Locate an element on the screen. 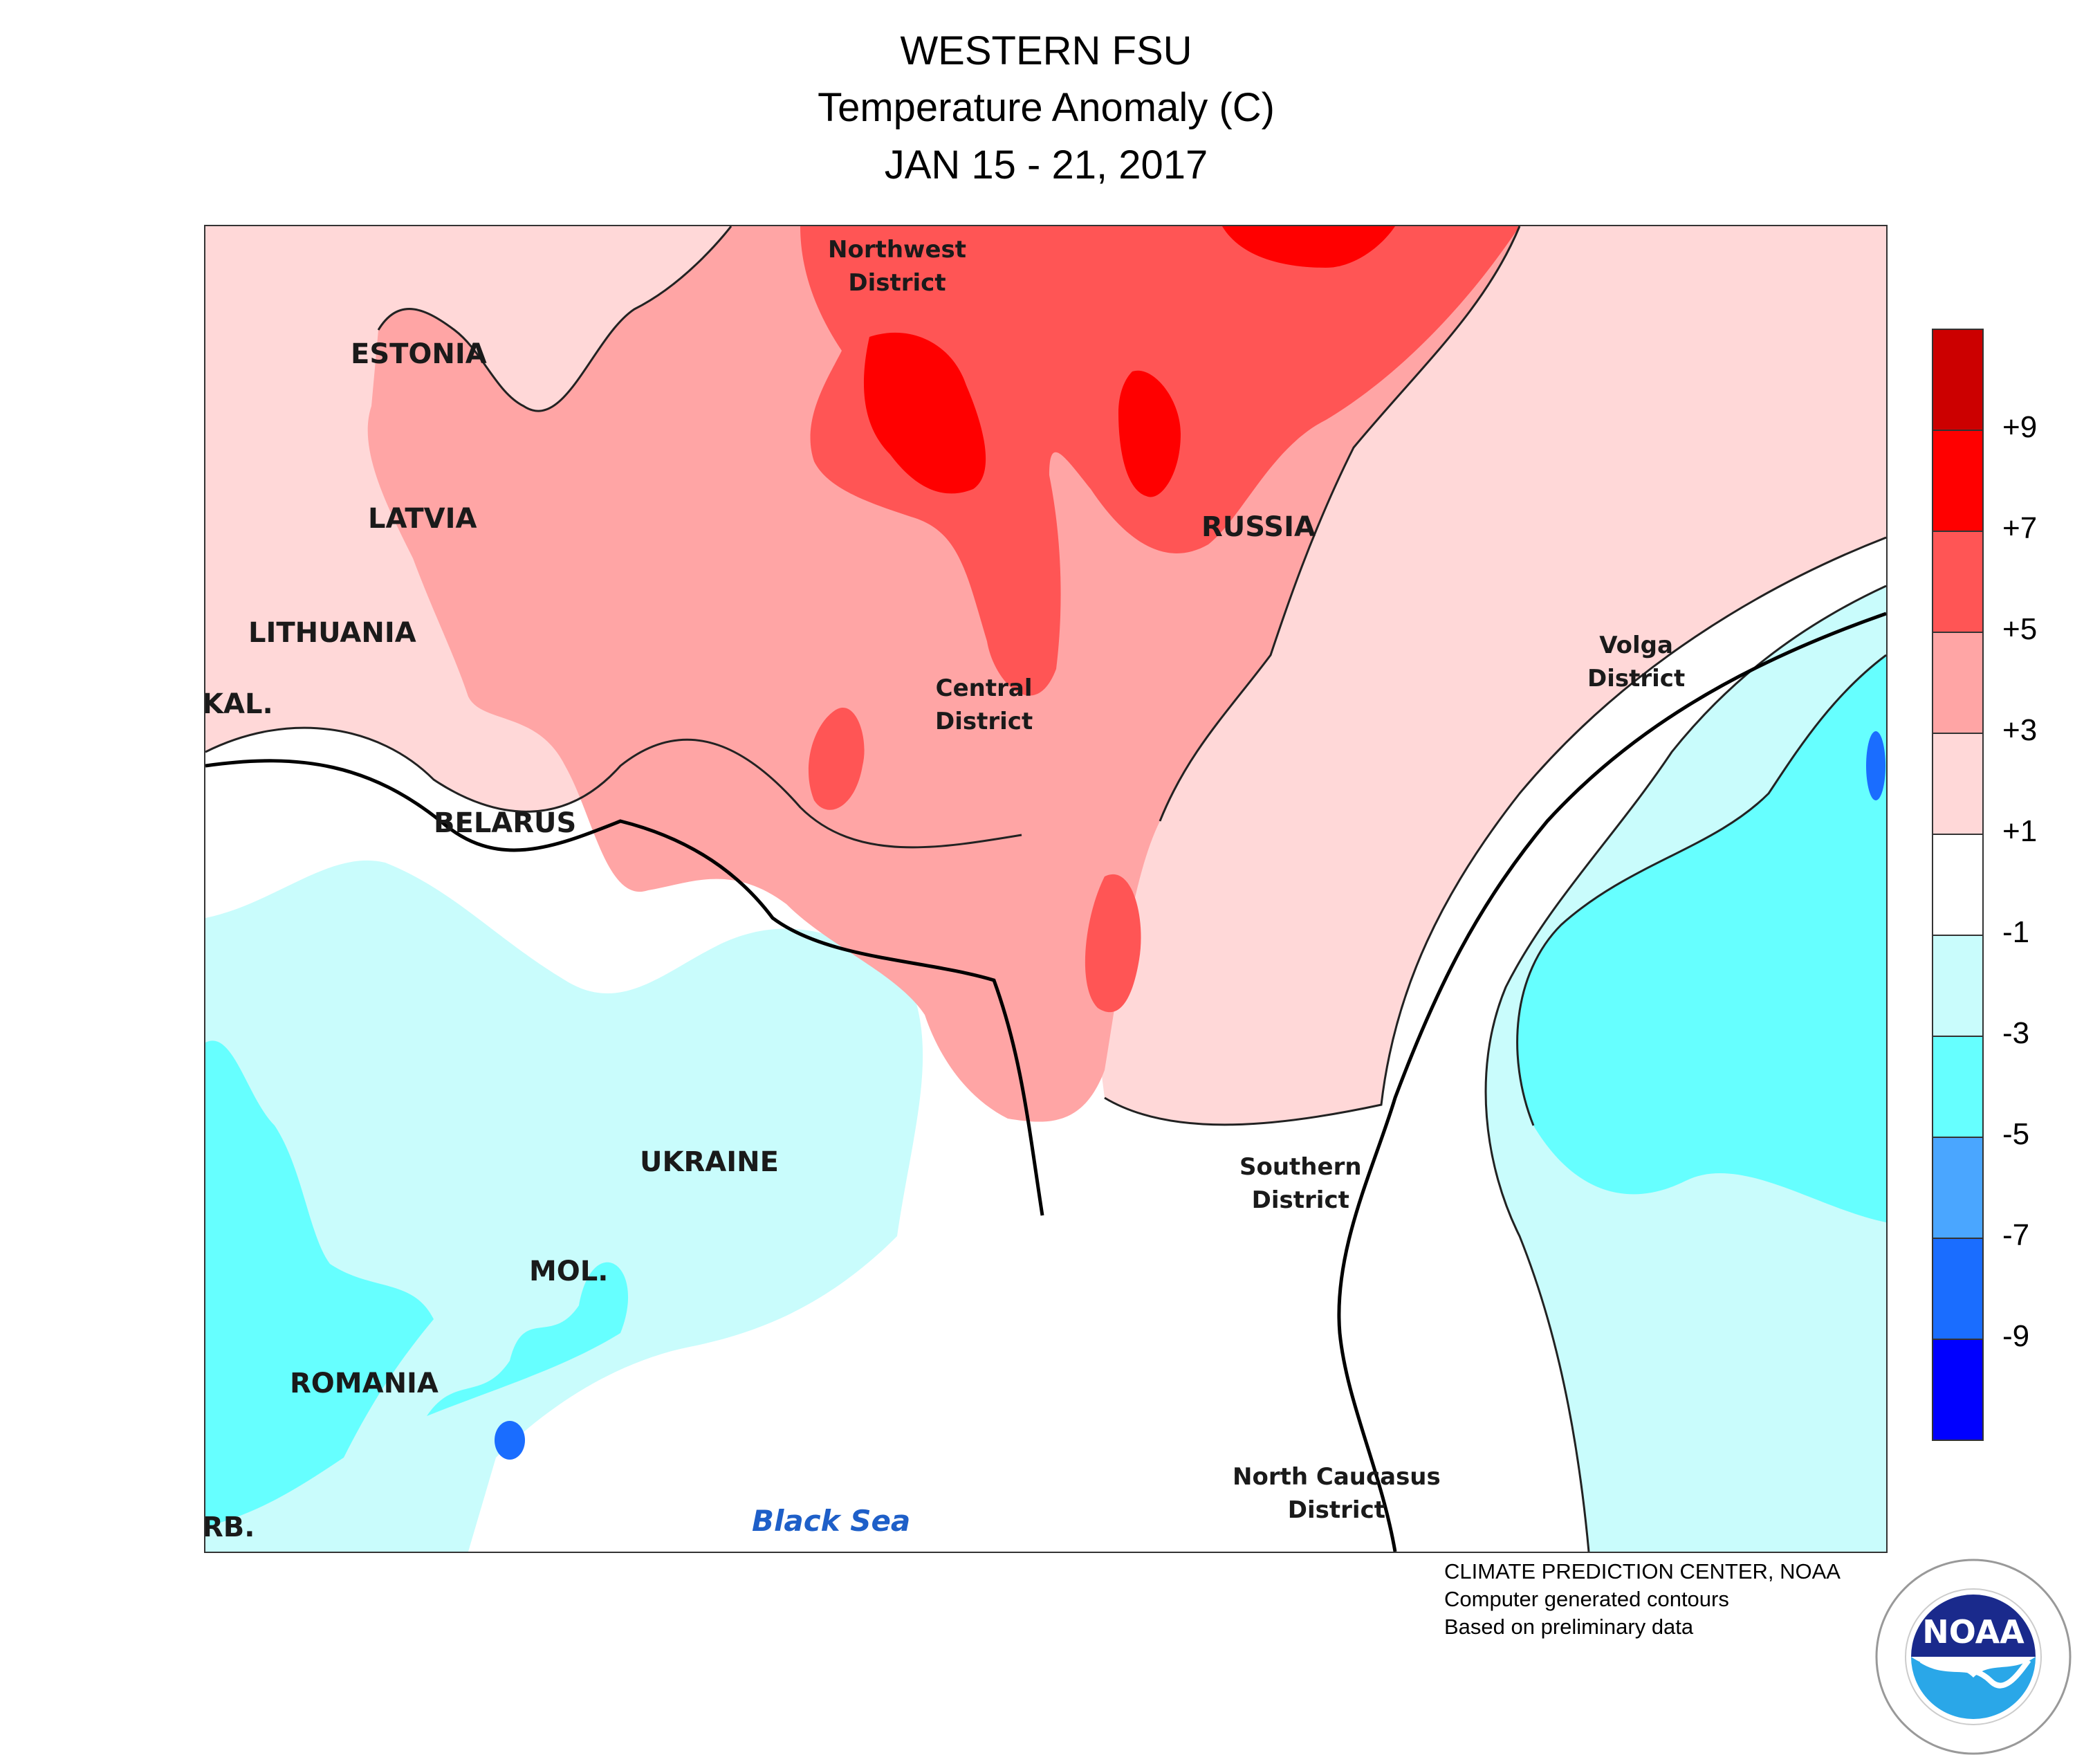 This screenshot has height=1764, width=2075. zone-plus7-plus9-a is located at coordinates (924, 413).